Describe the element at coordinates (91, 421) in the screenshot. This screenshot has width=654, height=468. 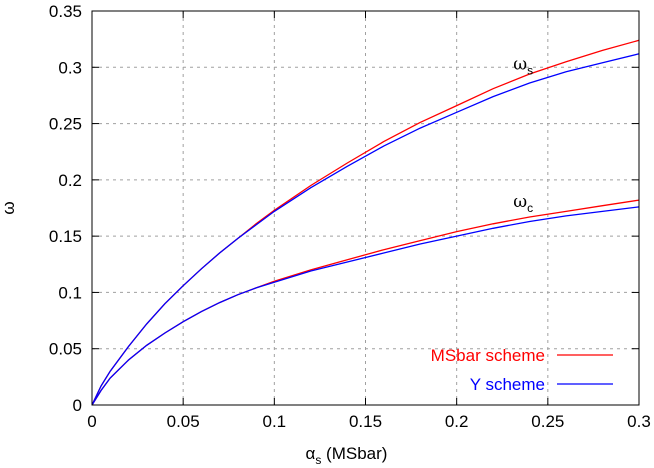
I see `x-tick-label: 0` at that location.